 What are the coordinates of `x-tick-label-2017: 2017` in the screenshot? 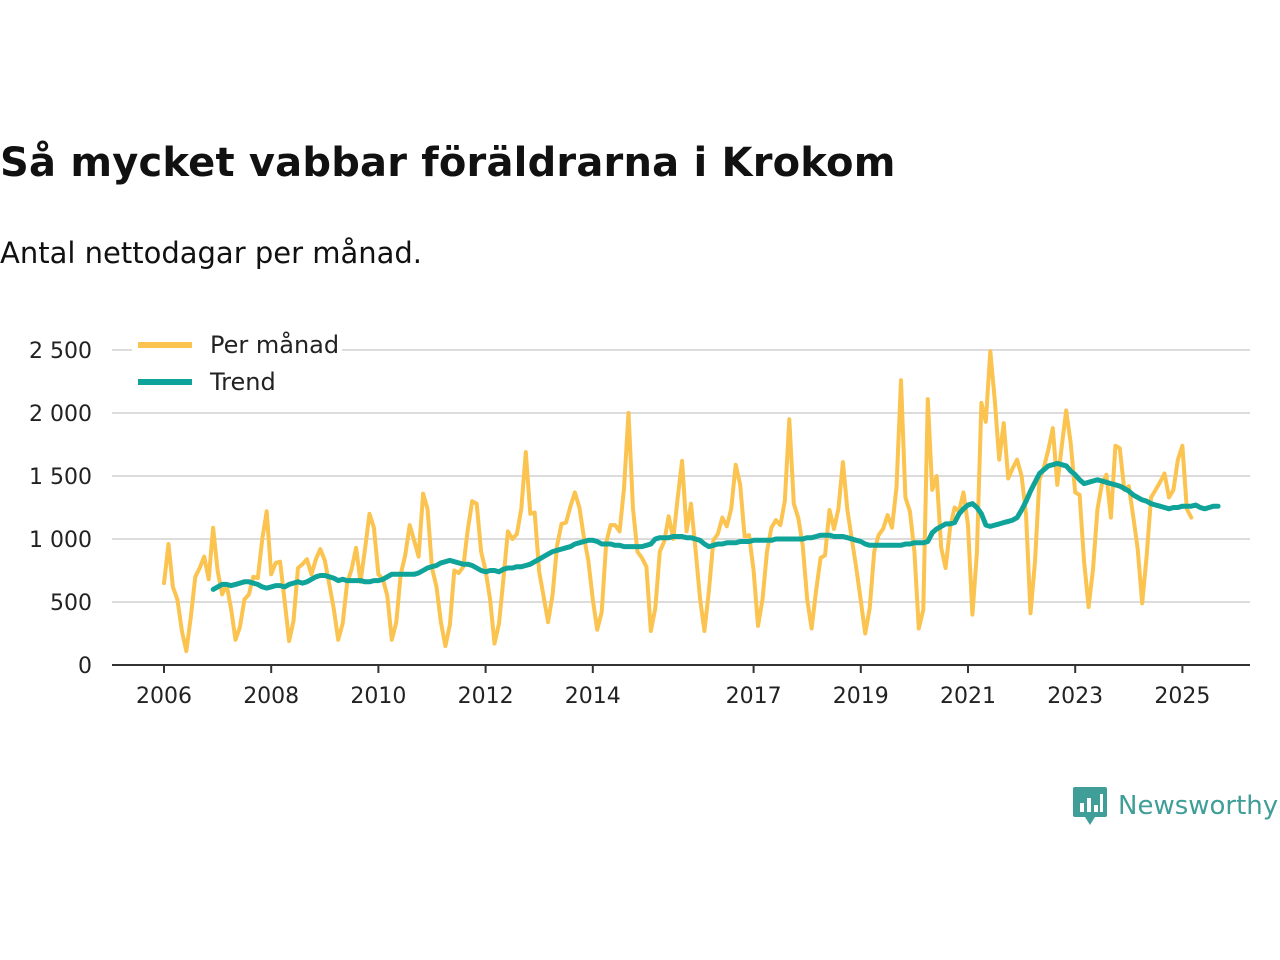 It's located at (754, 696).